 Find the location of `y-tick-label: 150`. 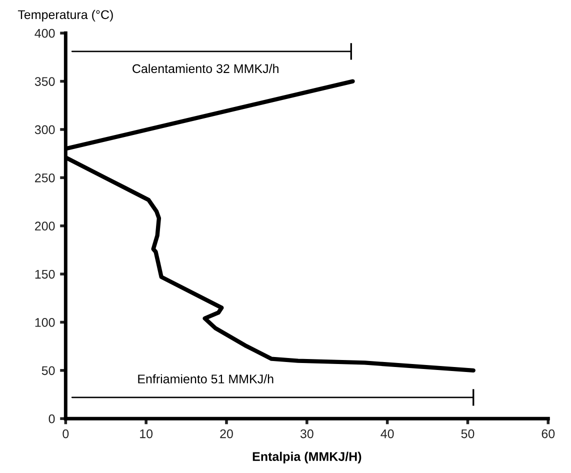

y-tick-label: 150 is located at coordinates (45, 274).